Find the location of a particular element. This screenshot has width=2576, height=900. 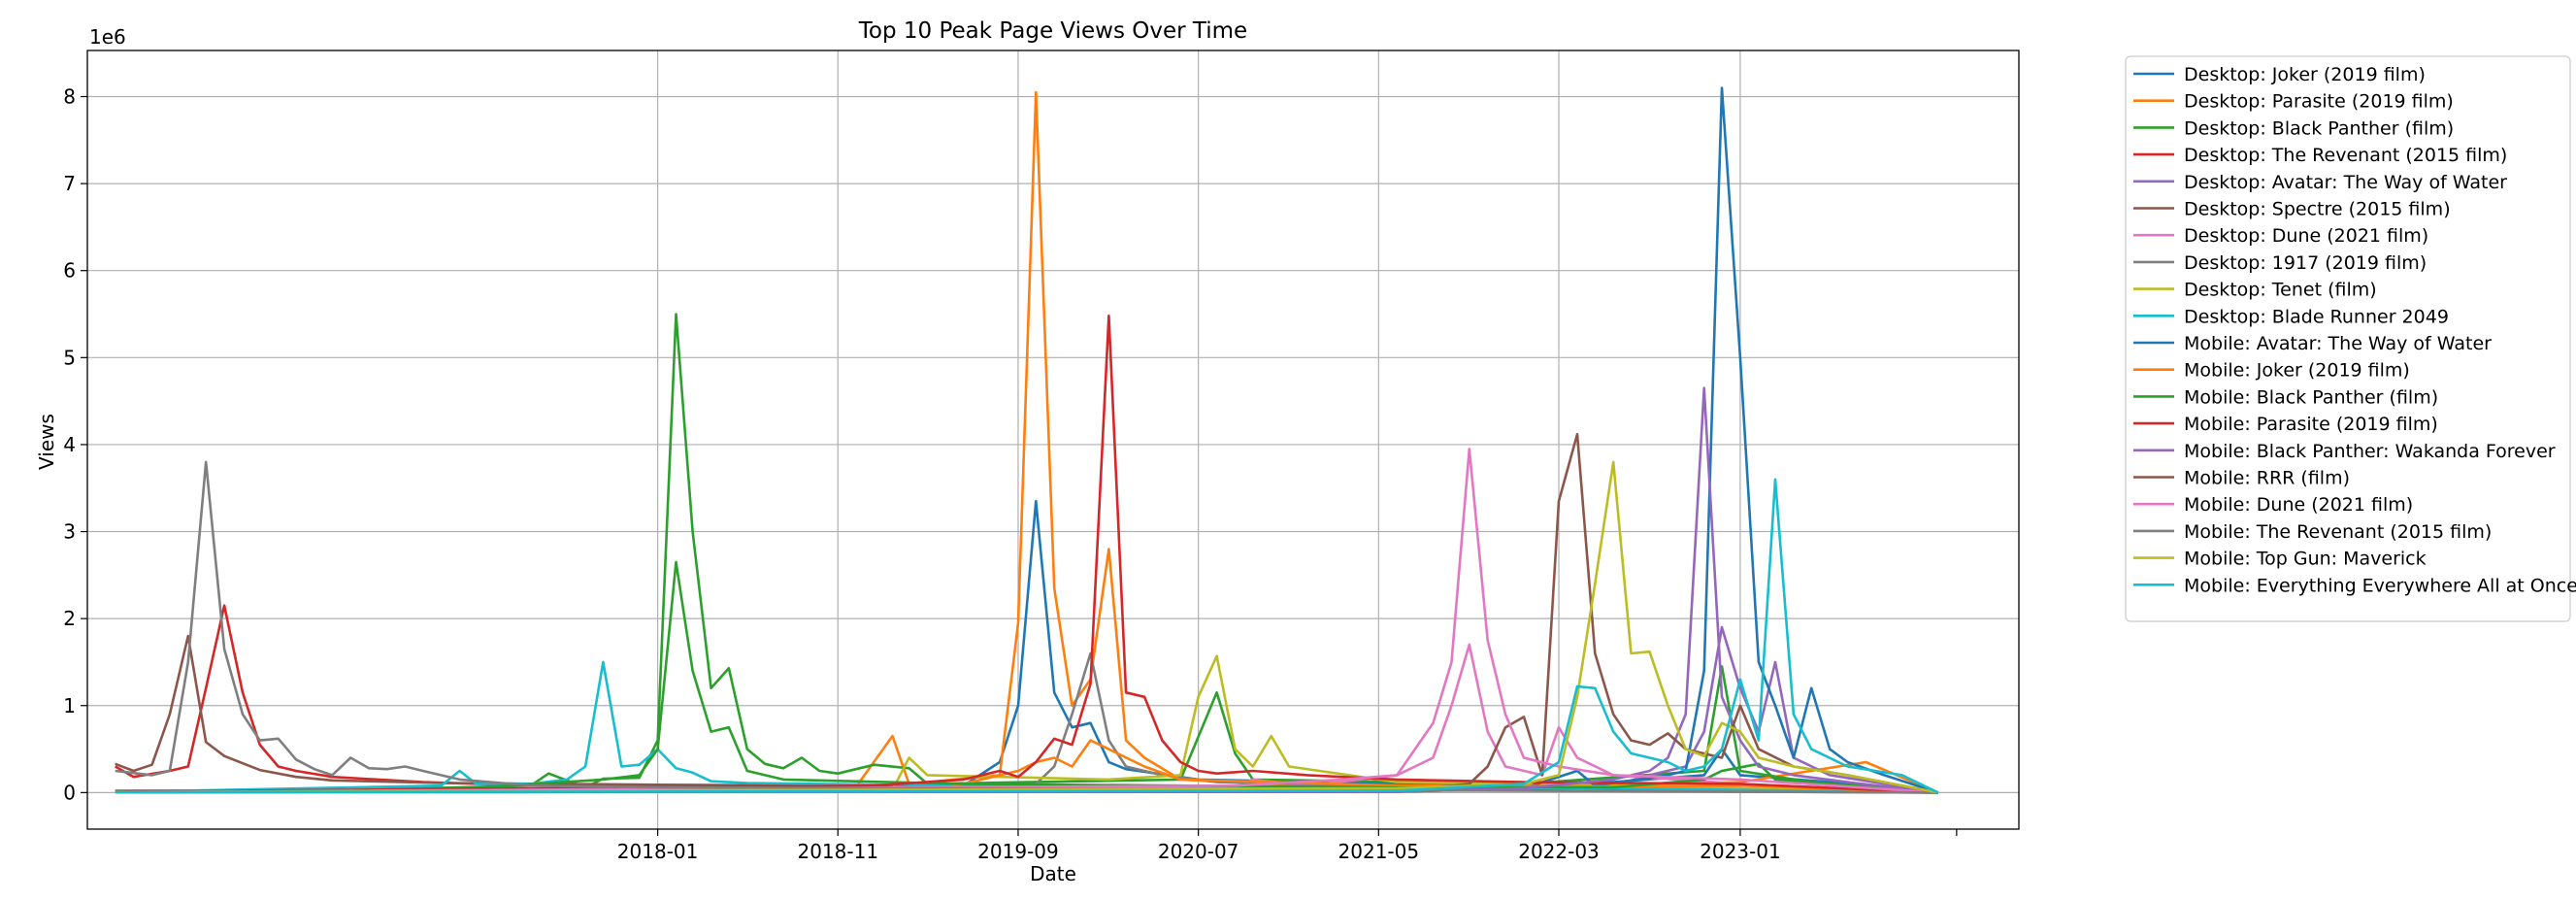

legend-label: Desktop: Blade Runner 2049 is located at coordinates (2316, 316).